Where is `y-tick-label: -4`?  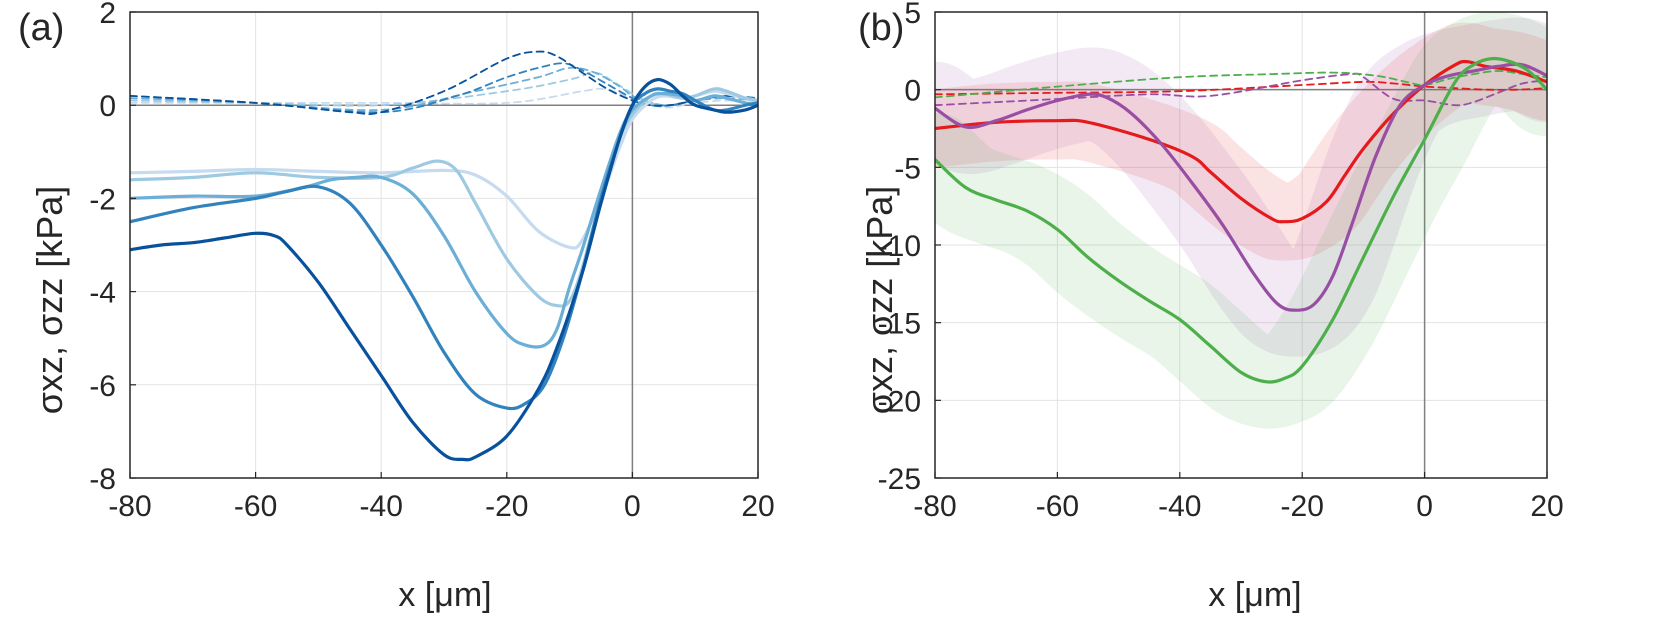
y-tick-label: -4 is located at coordinates (102, 293).